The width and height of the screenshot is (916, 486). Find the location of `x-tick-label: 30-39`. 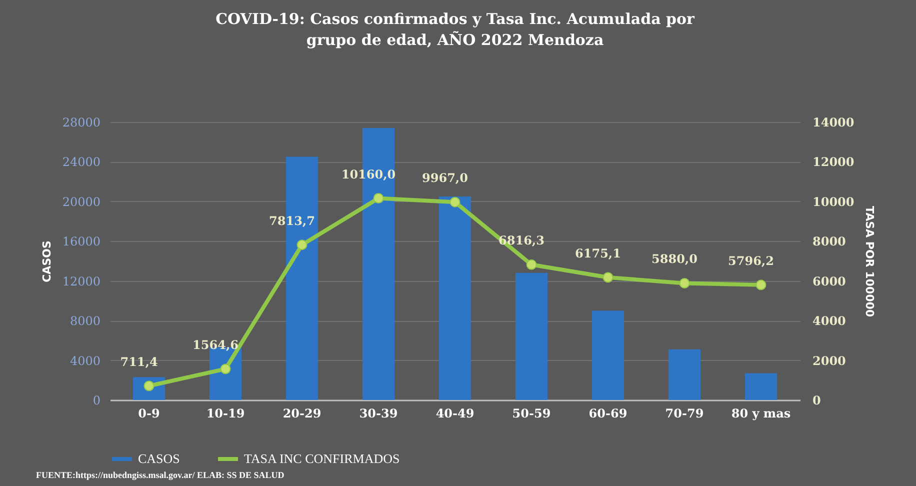

x-tick-label: 30-39 is located at coordinates (378, 413).